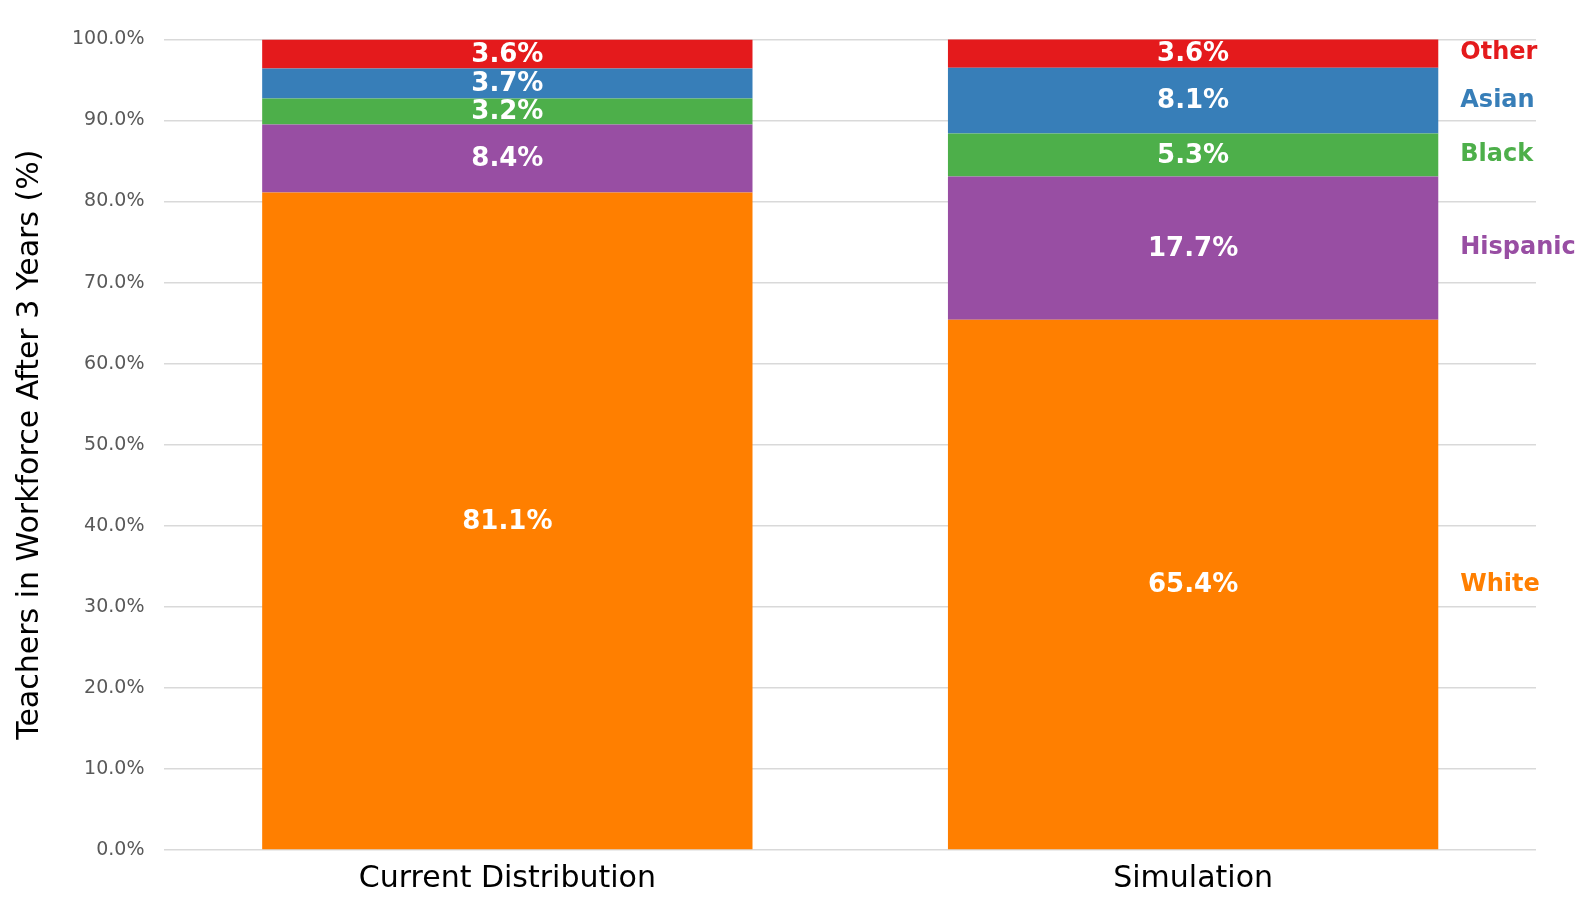 The width and height of the screenshot is (1589, 908). What do you see at coordinates (114, 604) in the screenshot?
I see `y-tick-label: 30.0%` at bounding box center [114, 604].